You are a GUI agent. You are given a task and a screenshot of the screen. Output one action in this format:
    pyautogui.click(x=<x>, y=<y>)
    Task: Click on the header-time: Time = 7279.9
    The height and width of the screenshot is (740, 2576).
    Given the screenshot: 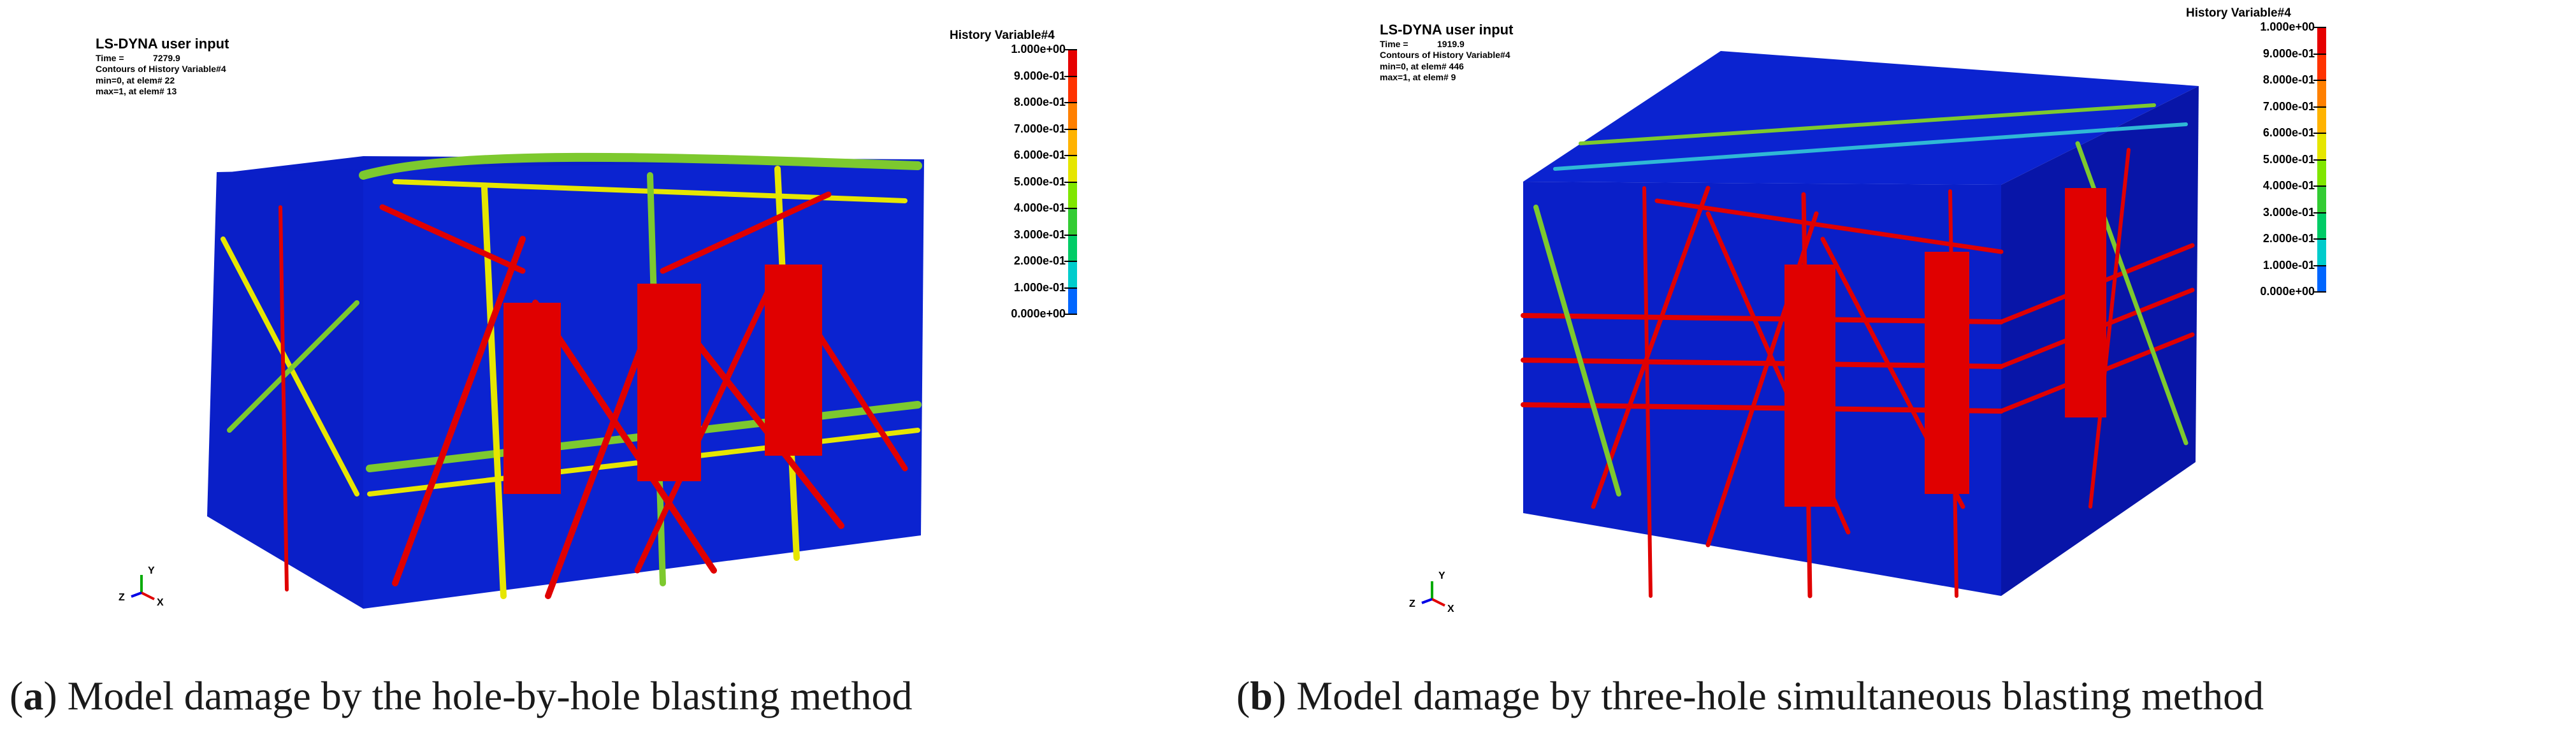 What is the action you would take?
    pyautogui.click(x=162, y=59)
    